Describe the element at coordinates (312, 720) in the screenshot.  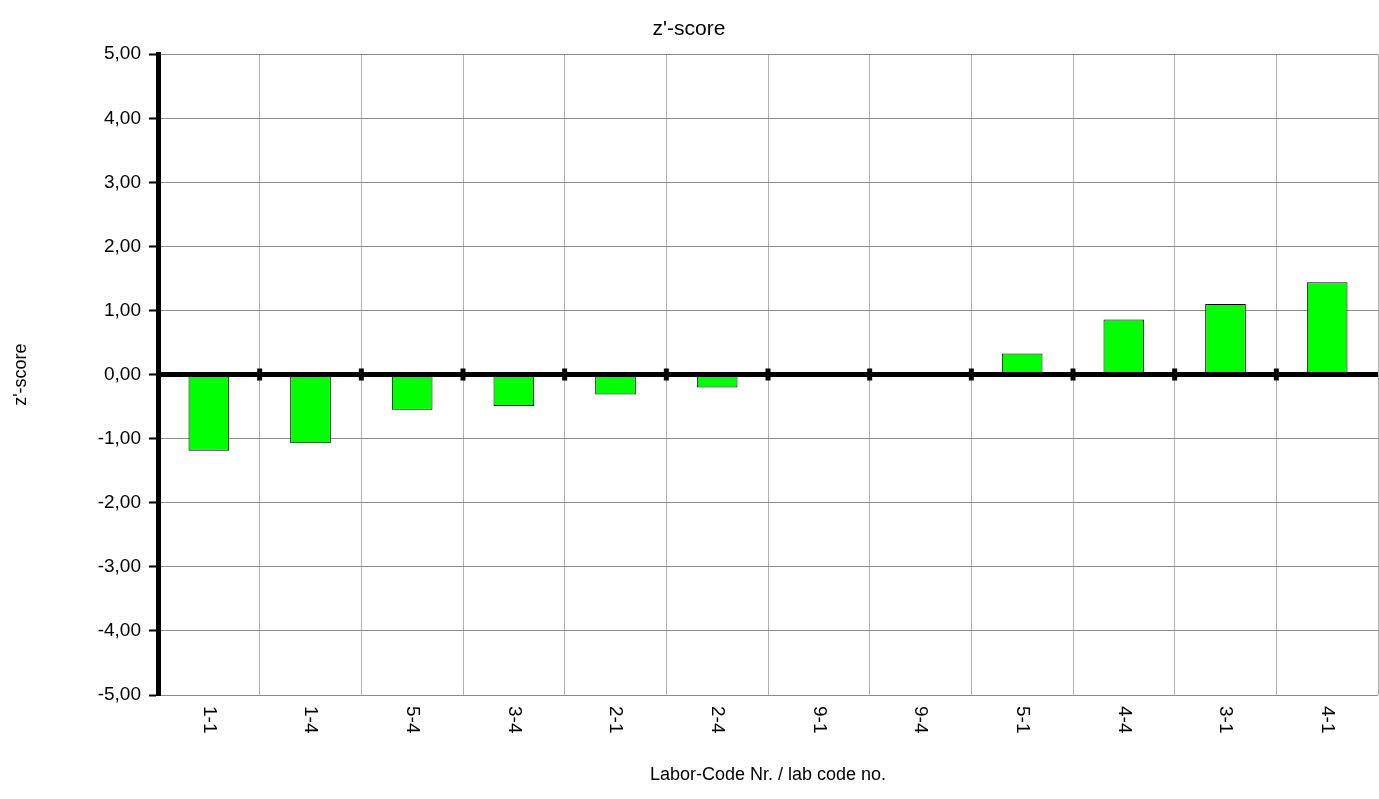
I see `x-tick-label: 1-4` at that location.